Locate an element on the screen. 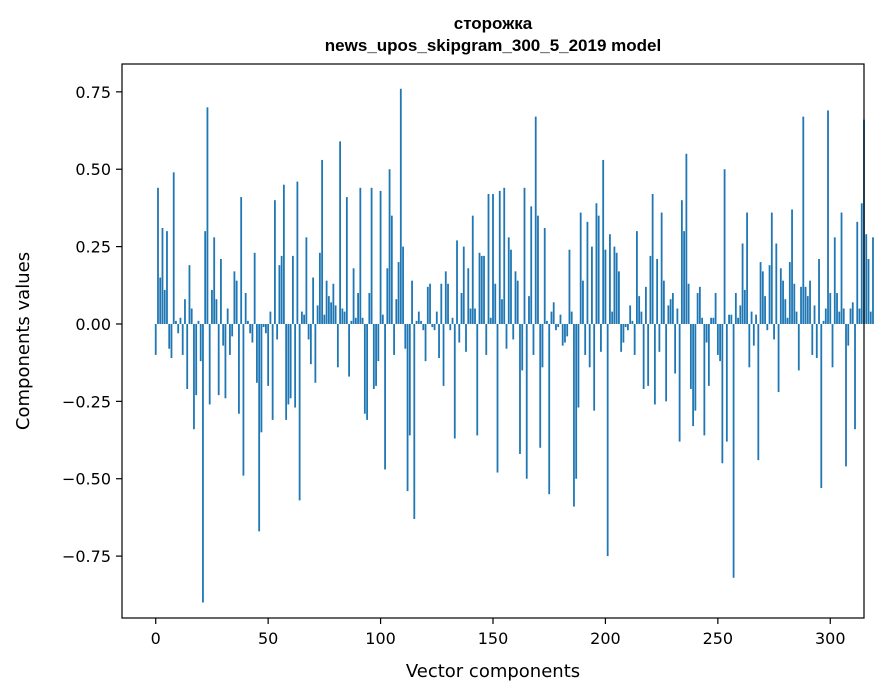  x-axis-ticks: 0 50 100 150 200 250 300 is located at coordinates (498, 633).